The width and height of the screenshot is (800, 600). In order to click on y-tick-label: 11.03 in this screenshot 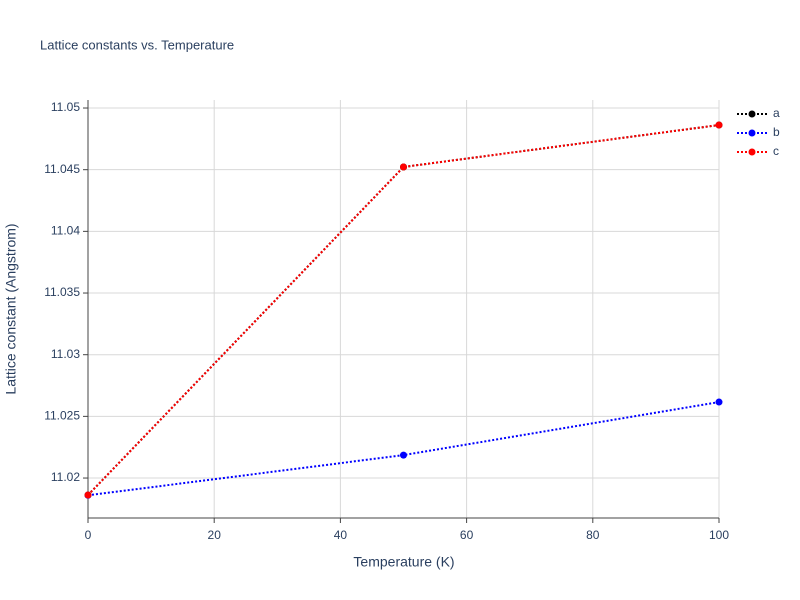, I will do `click(65, 354)`.